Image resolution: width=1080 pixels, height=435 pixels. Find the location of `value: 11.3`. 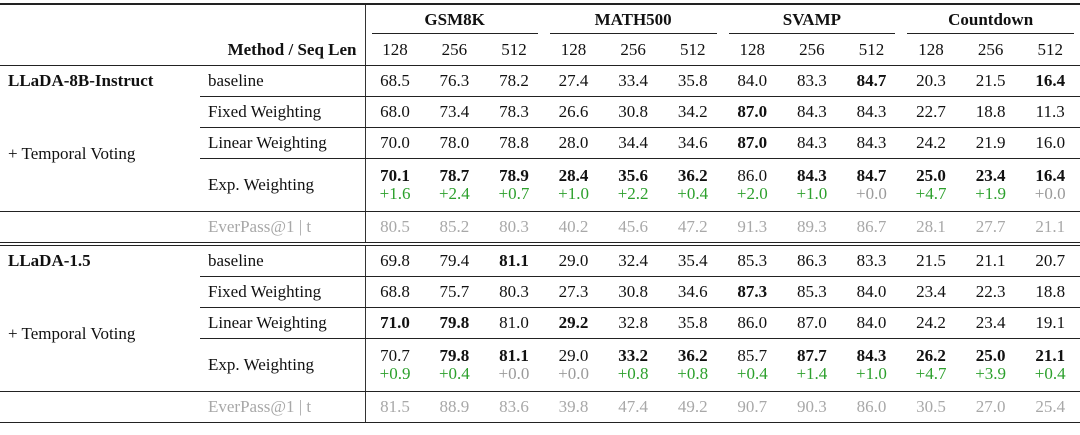

value: 11.3 is located at coordinates (1050, 111).